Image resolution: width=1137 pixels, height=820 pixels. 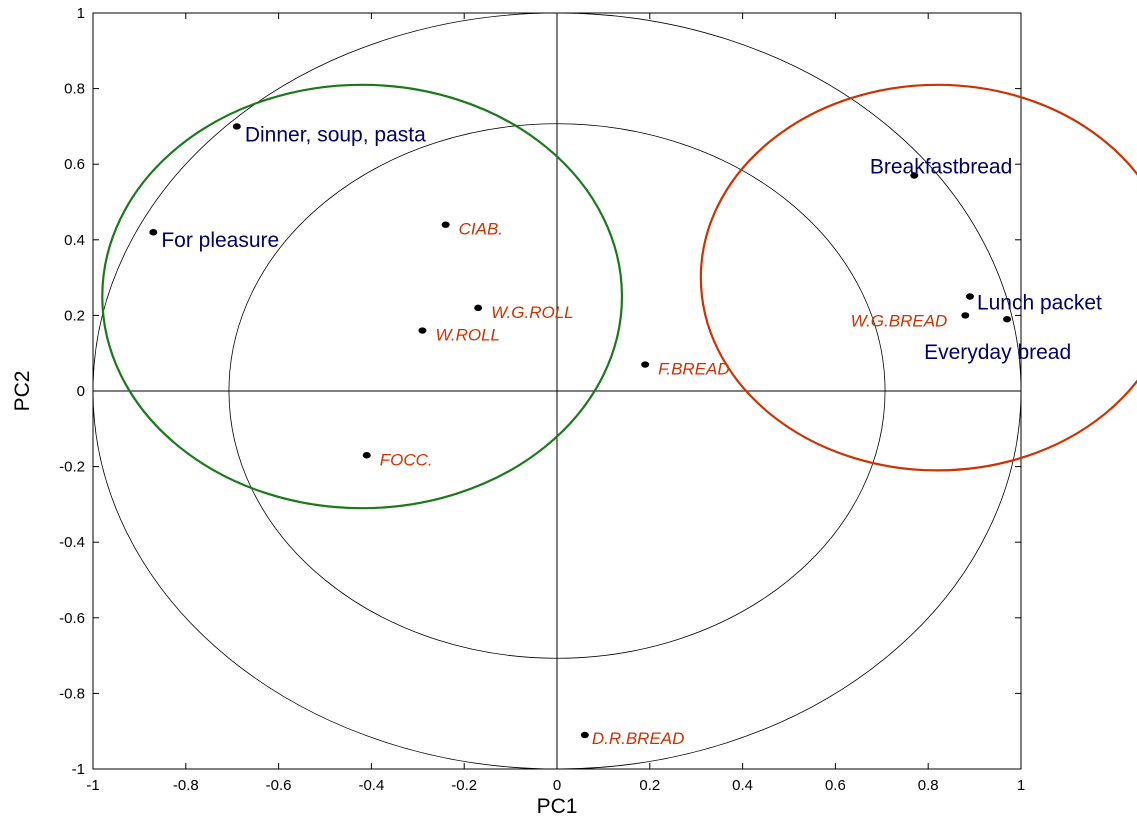 I want to click on x-tick-label: -0.2, so click(x=464, y=785).